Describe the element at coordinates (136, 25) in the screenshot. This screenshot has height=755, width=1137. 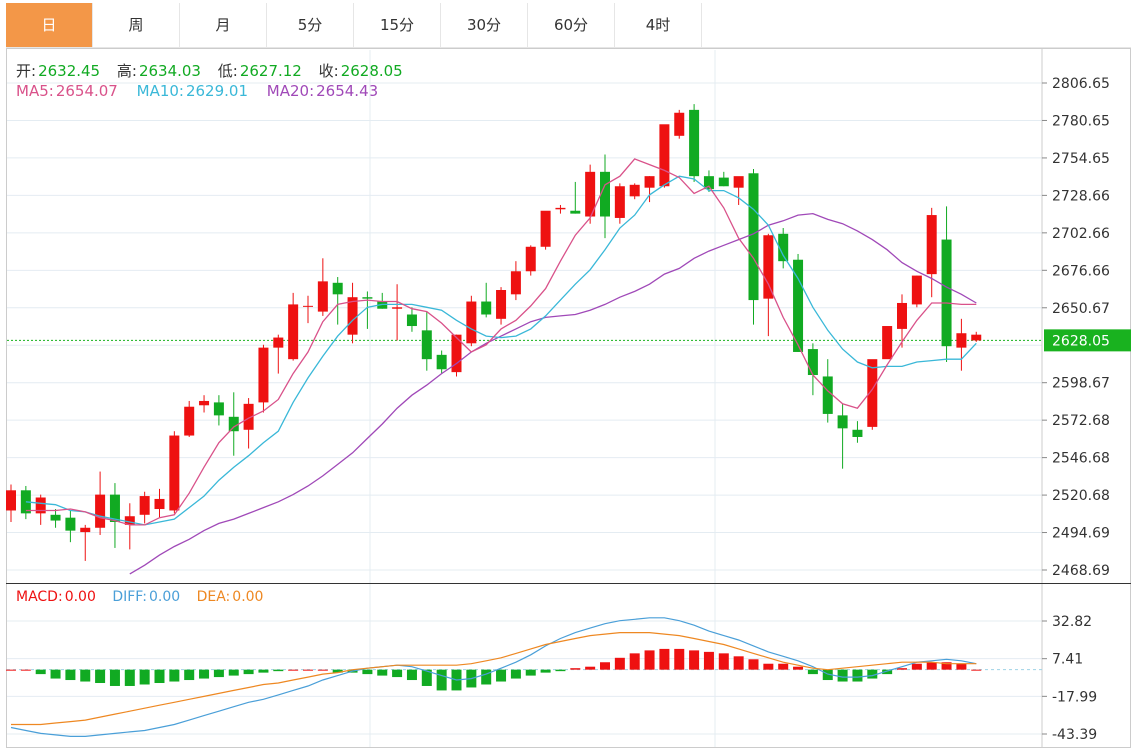
I see `tab-1: 周` at that location.